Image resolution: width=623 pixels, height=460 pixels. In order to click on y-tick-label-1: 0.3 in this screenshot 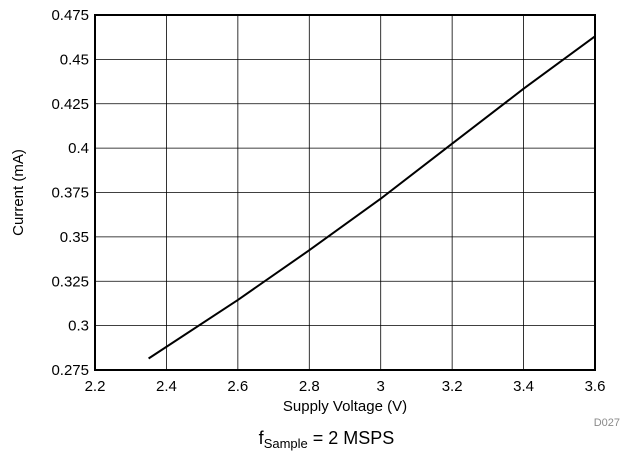, I will do `click(78, 326)`.